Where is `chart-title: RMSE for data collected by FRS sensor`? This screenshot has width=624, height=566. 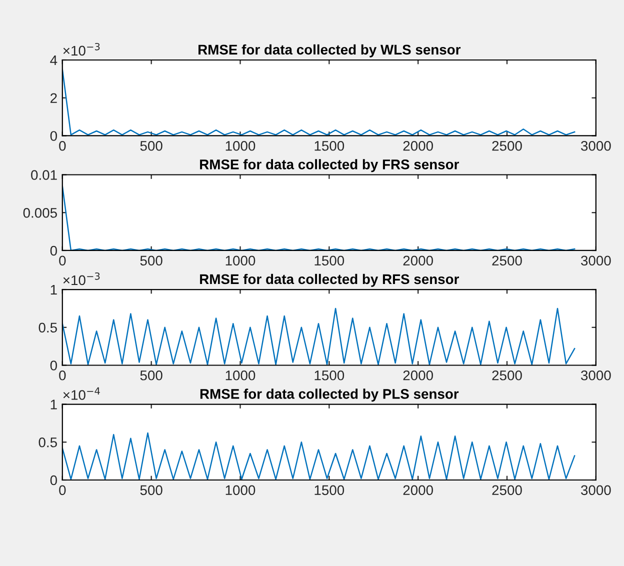
chart-title: RMSE for data collected by FRS sensor is located at coordinates (330, 165).